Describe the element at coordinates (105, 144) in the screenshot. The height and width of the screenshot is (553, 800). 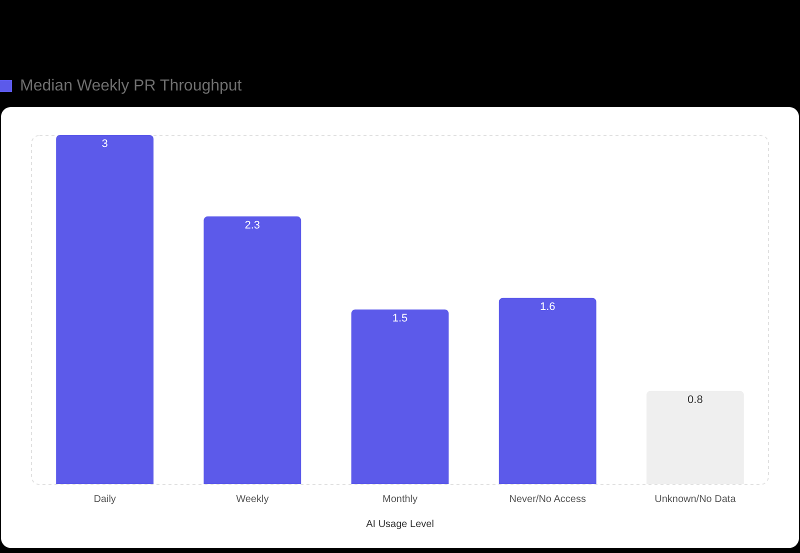
I see `data-label: 3` at that location.